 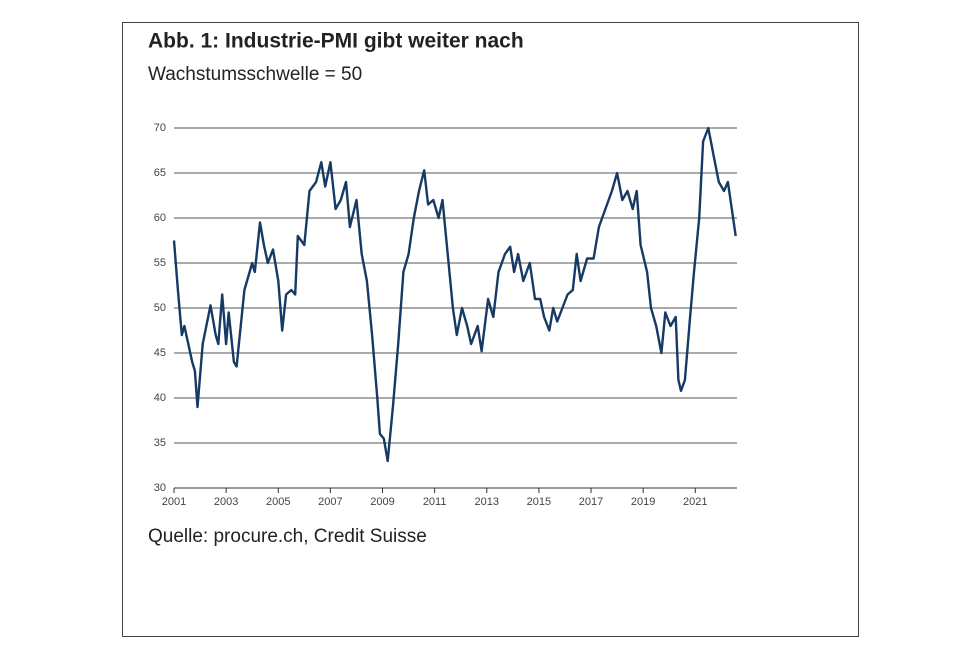 What do you see at coordinates (382, 502) in the screenshot?
I see `x-tick-label: 2009` at bounding box center [382, 502].